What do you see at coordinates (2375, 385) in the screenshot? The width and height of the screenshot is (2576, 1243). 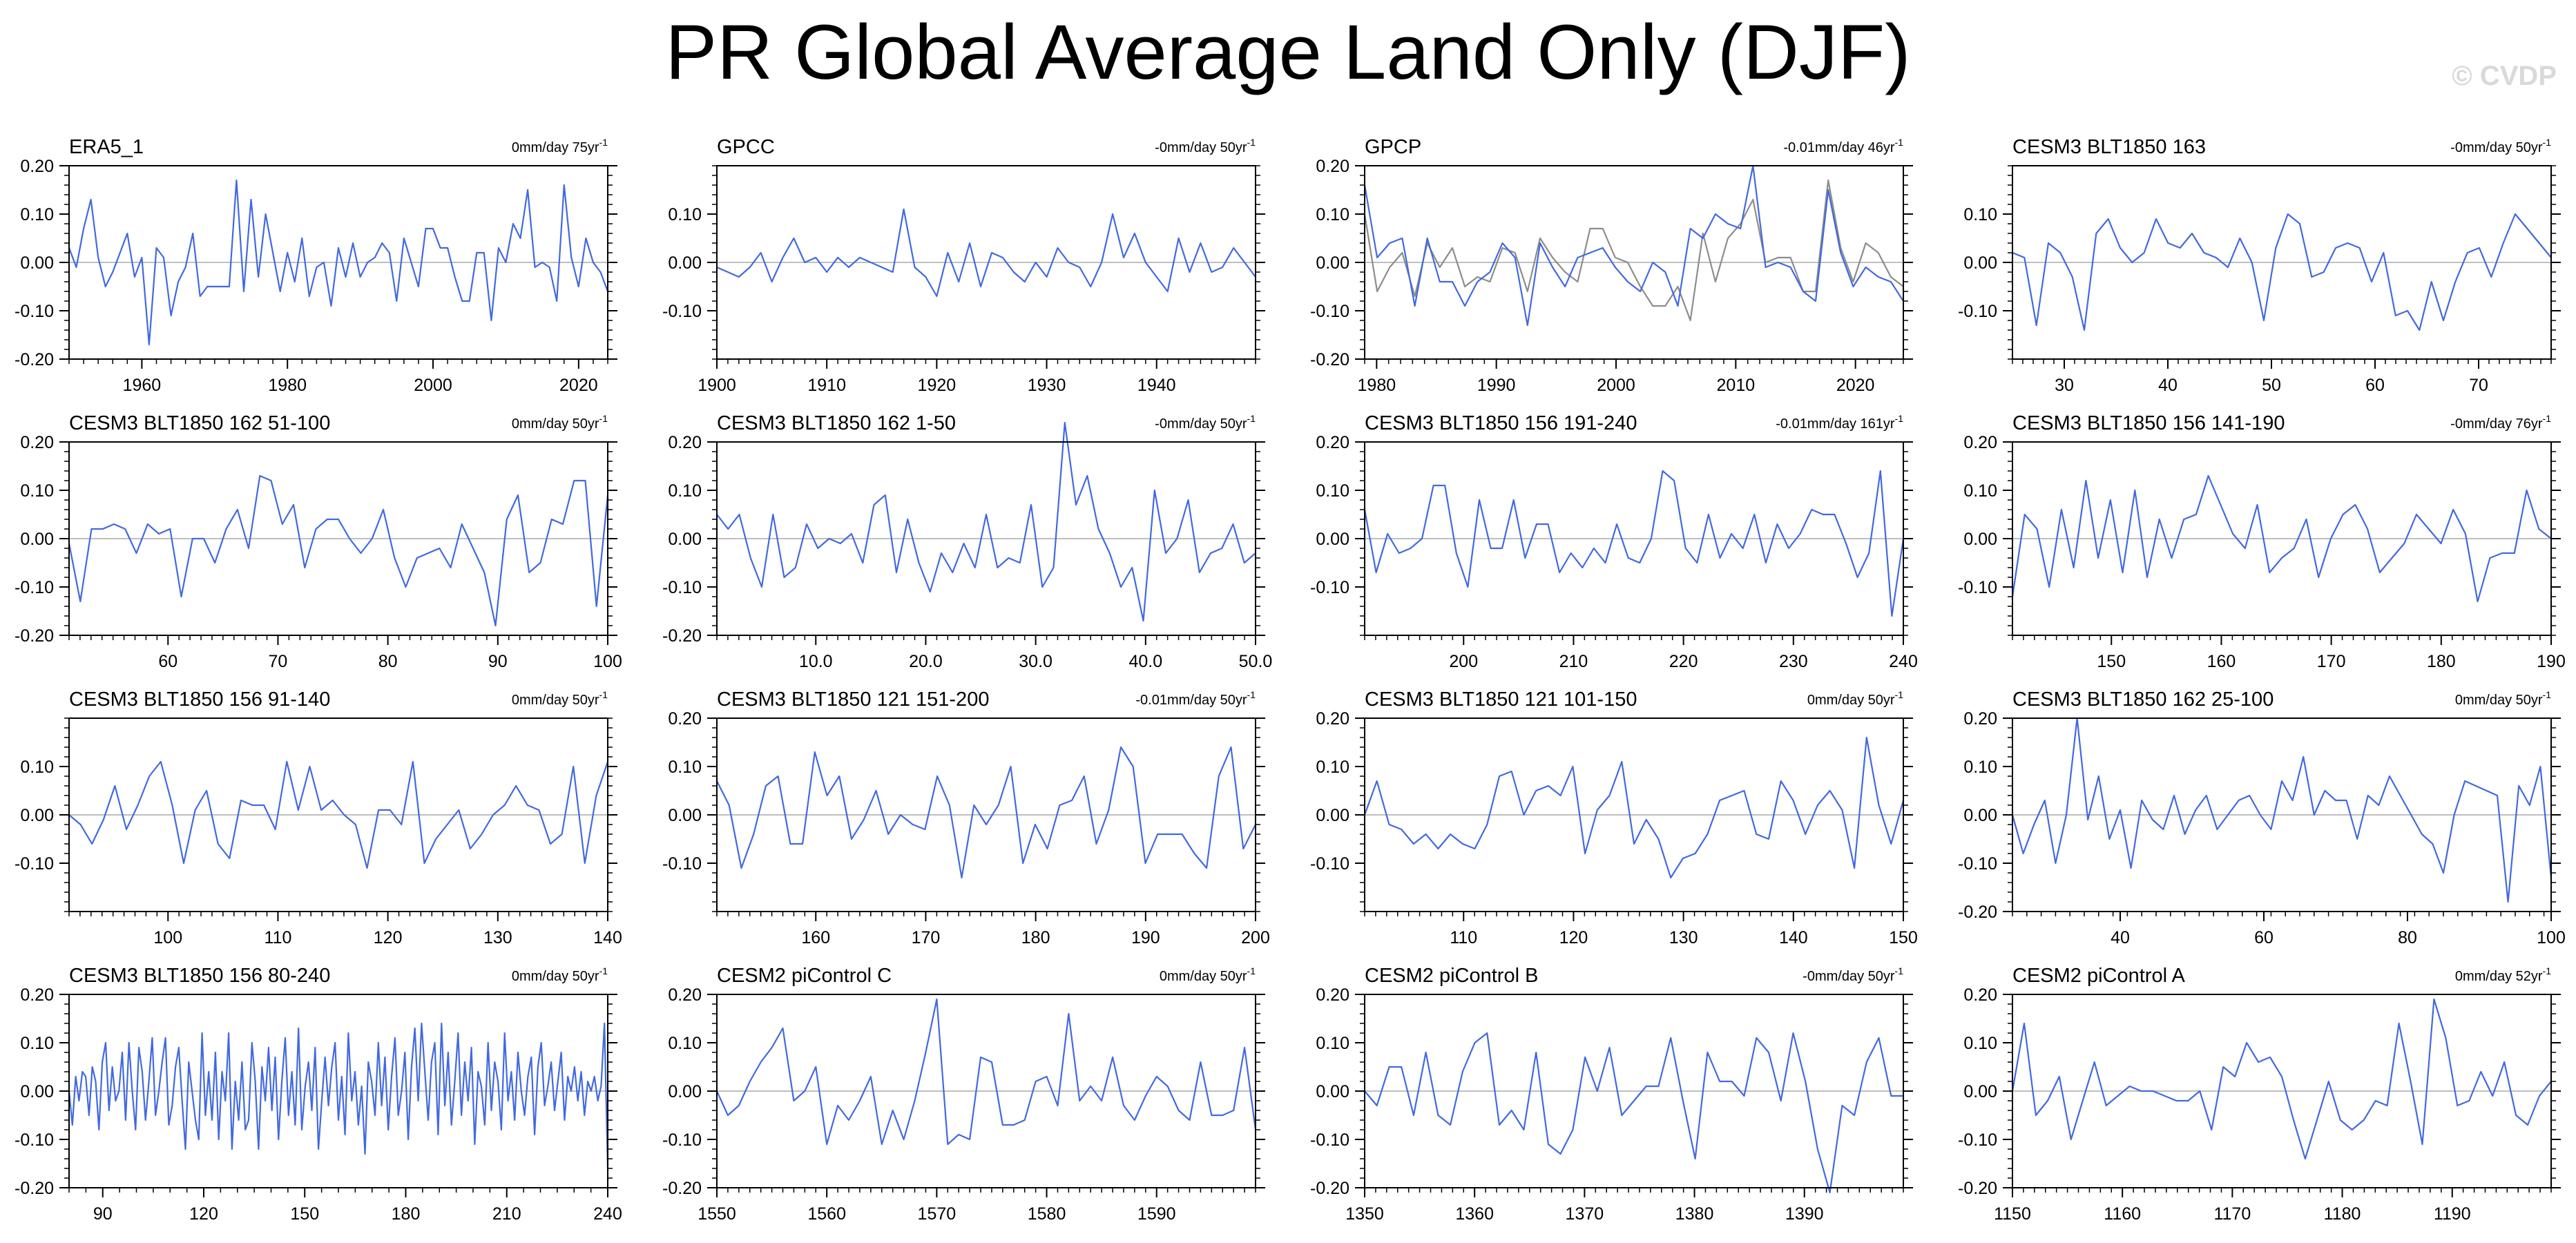 I see `x-tick-label: 60` at bounding box center [2375, 385].